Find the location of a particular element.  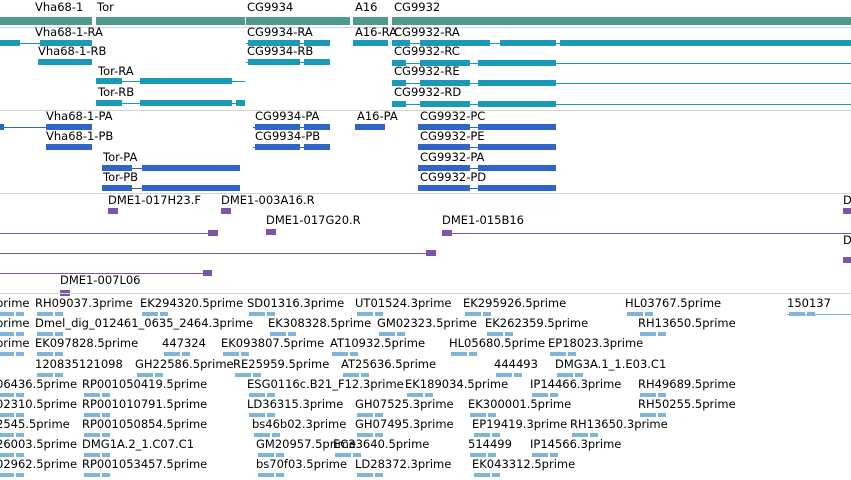

locus-tor-bar-exon is located at coordinates (170, 21).